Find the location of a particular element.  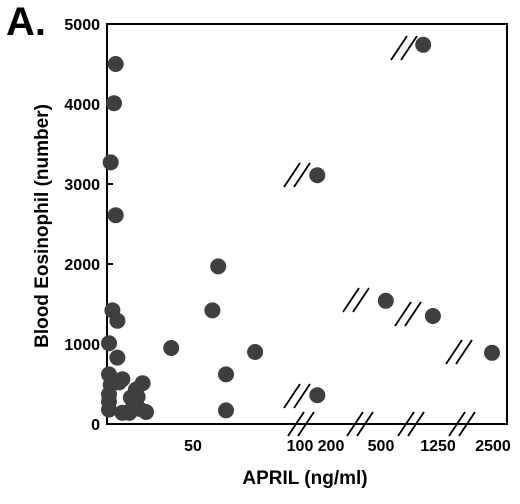

y-tick-label: 4000 is located at coordinates (82, 105).